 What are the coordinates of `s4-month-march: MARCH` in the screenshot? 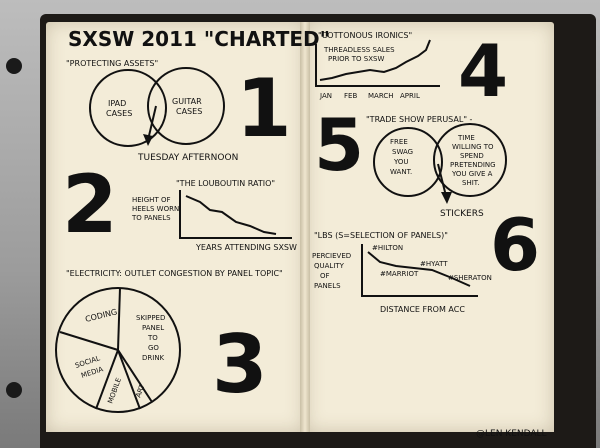 It's located at (381, 96).